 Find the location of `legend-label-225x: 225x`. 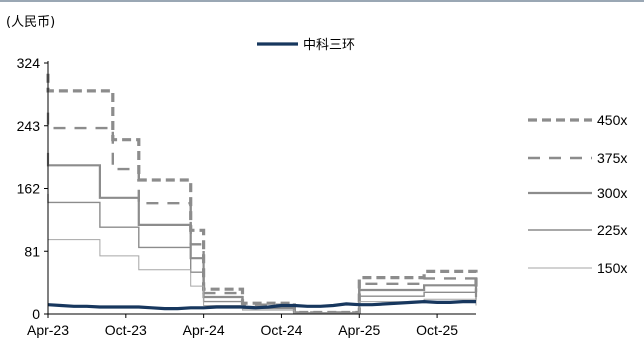

legend-label-225x: 225x is located at coordinates (612, 230).